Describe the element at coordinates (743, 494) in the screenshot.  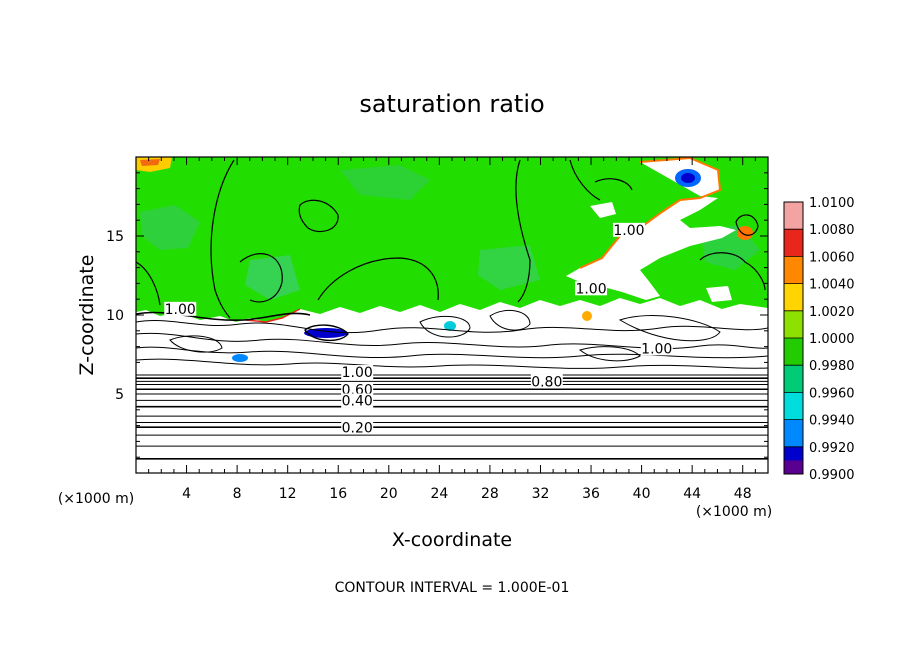
I see `x-tick-label: 48` at that location.